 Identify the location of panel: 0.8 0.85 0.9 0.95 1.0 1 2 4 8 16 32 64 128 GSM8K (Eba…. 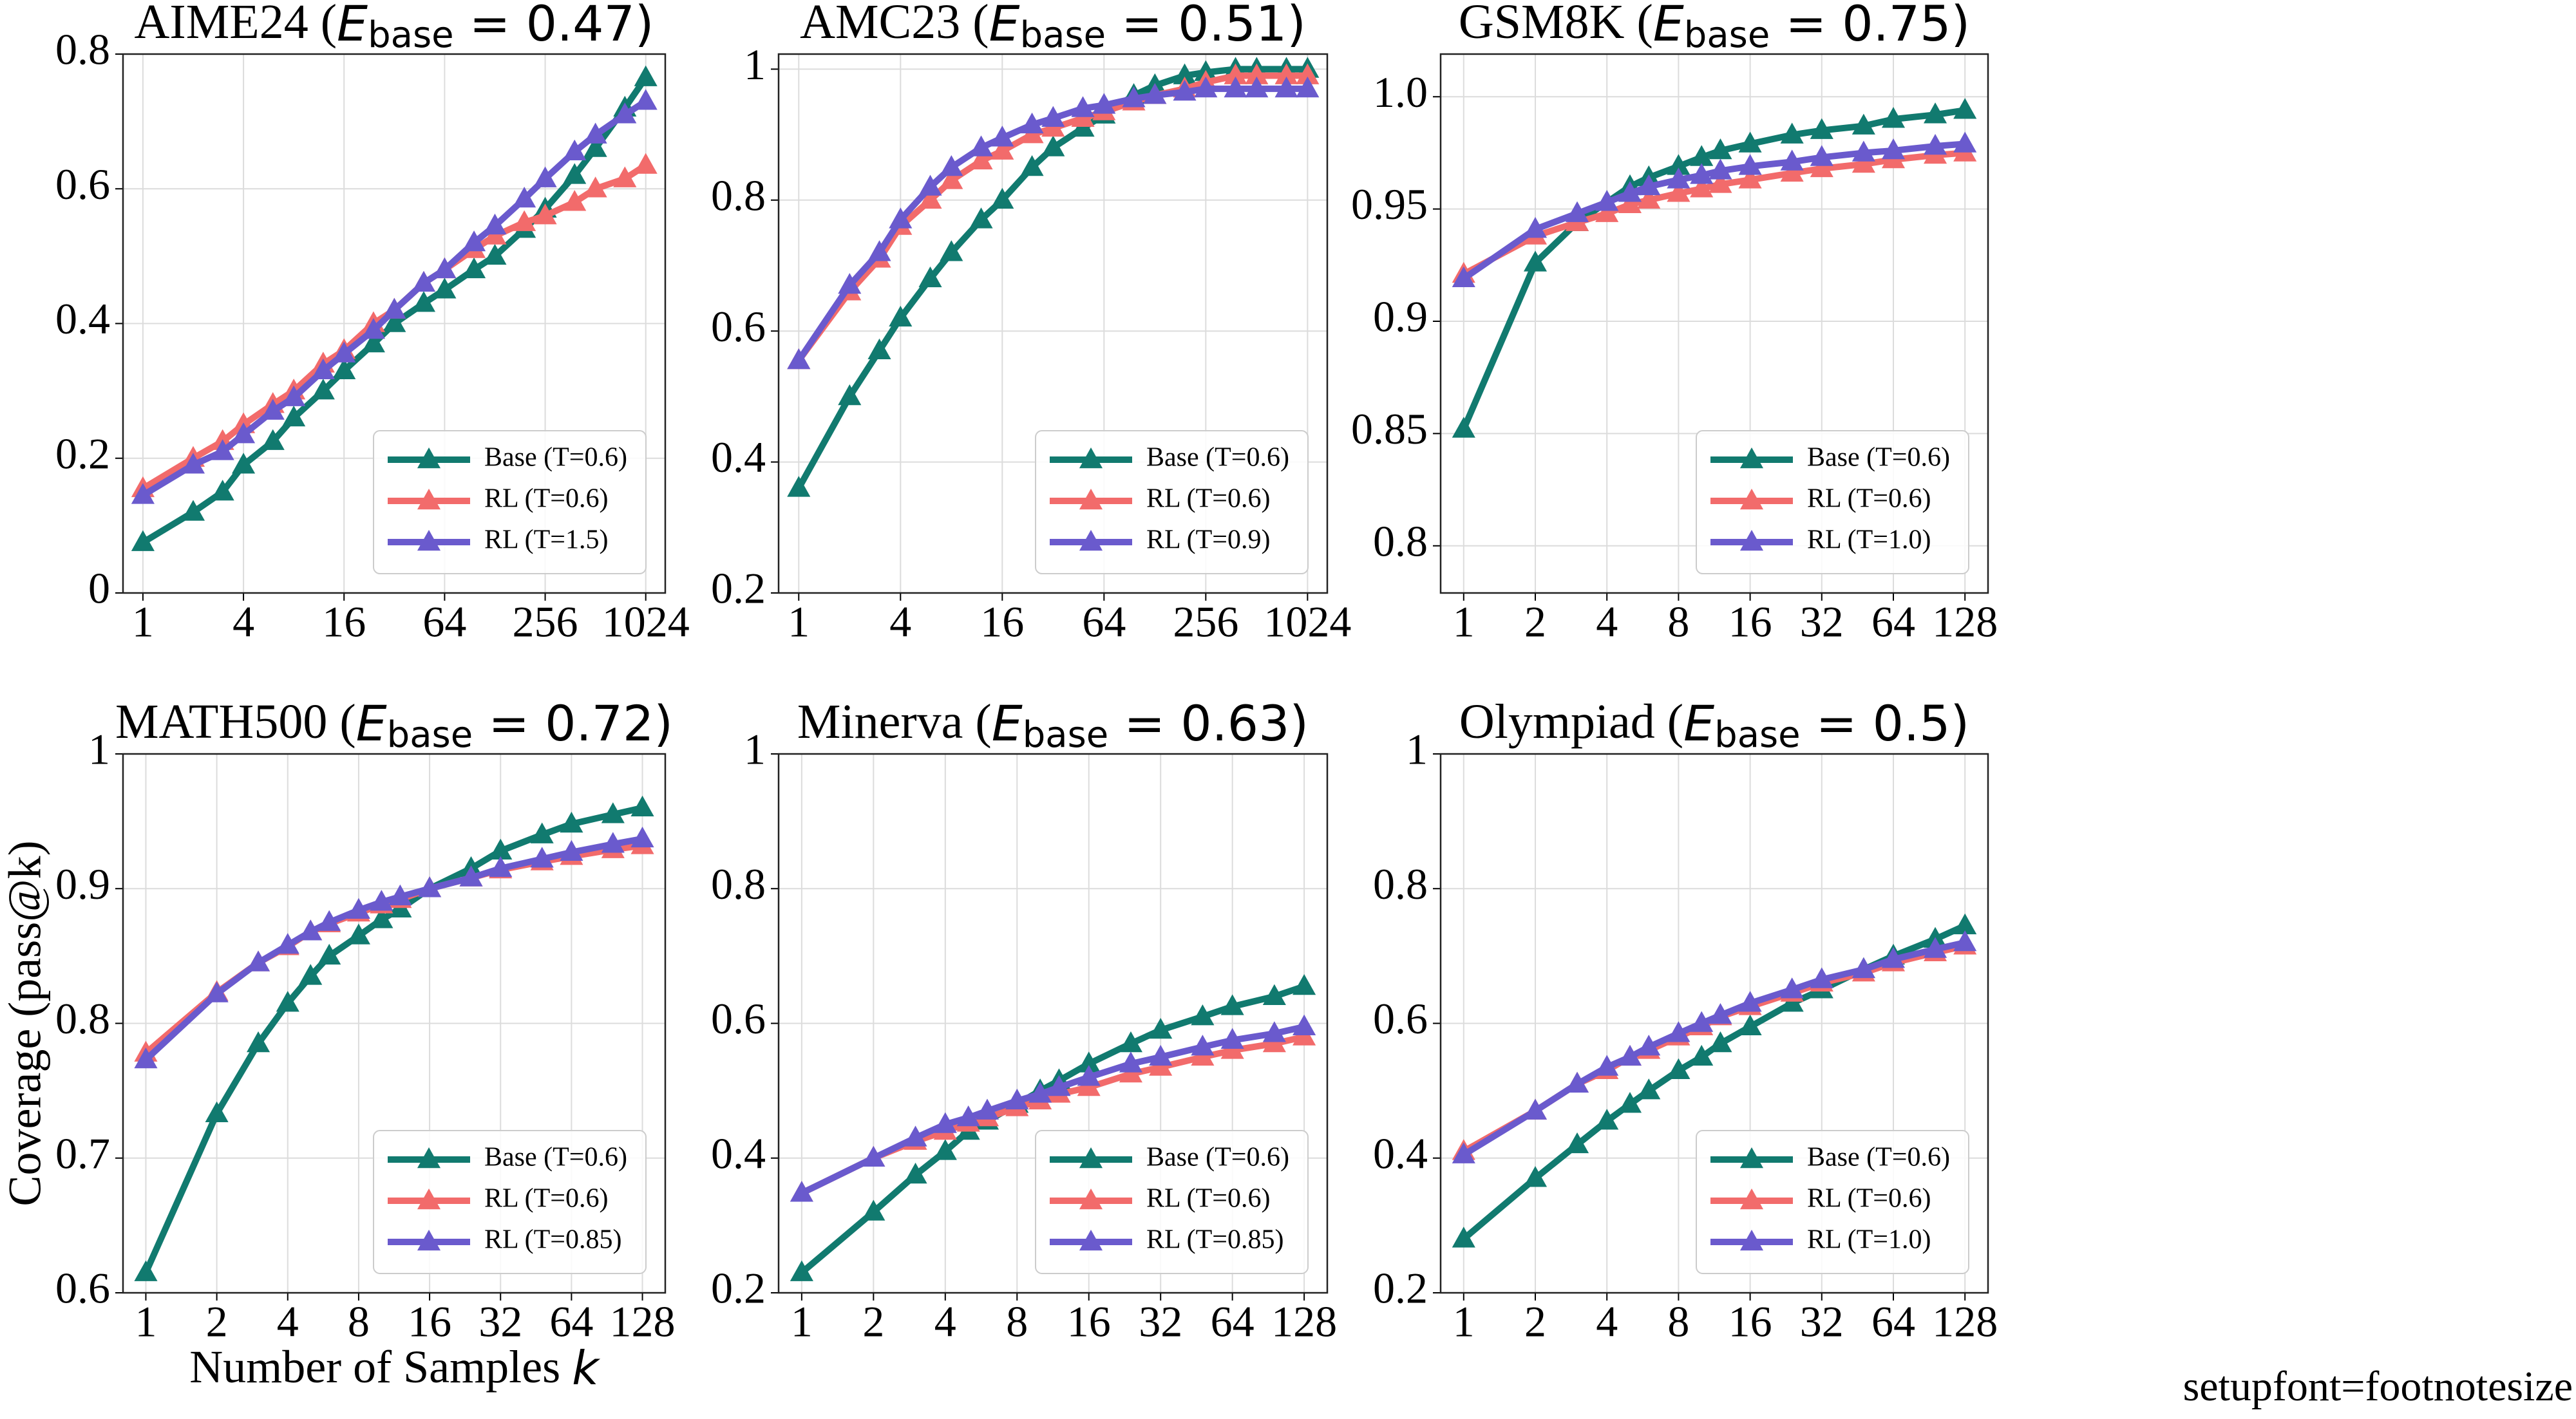
(1675, 323).